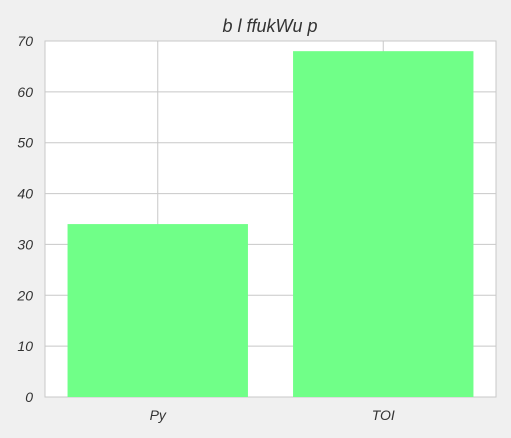 This screenshot has width=511, height=438. What do you see at coordinates (157, 310) in the screenshot?
I see `bar-py` at bounding box center [157, 310].